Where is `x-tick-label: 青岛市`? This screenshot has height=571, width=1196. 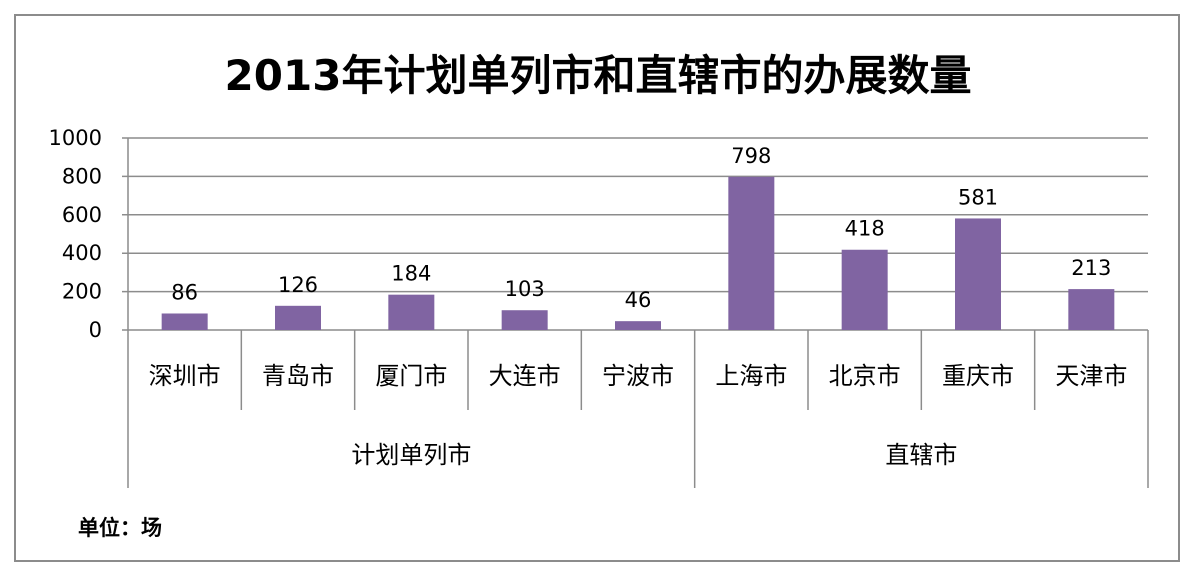 x-tick-label: 青岛市 is located at coordinates (298, 376).